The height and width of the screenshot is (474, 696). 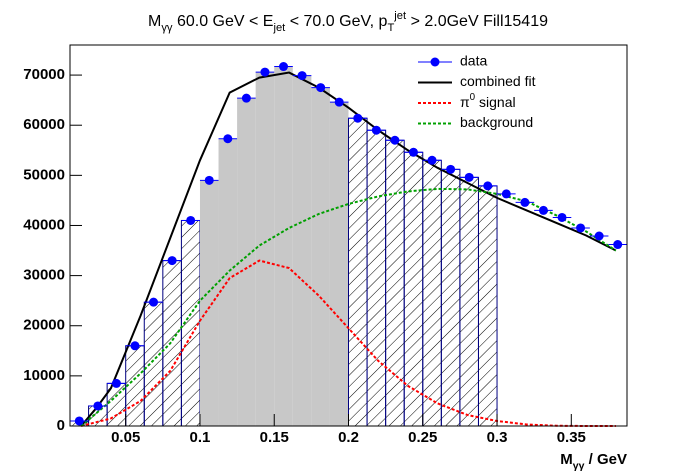 I want to click on text-part: 60.0 GeV < E, so click(x=223, y=21).